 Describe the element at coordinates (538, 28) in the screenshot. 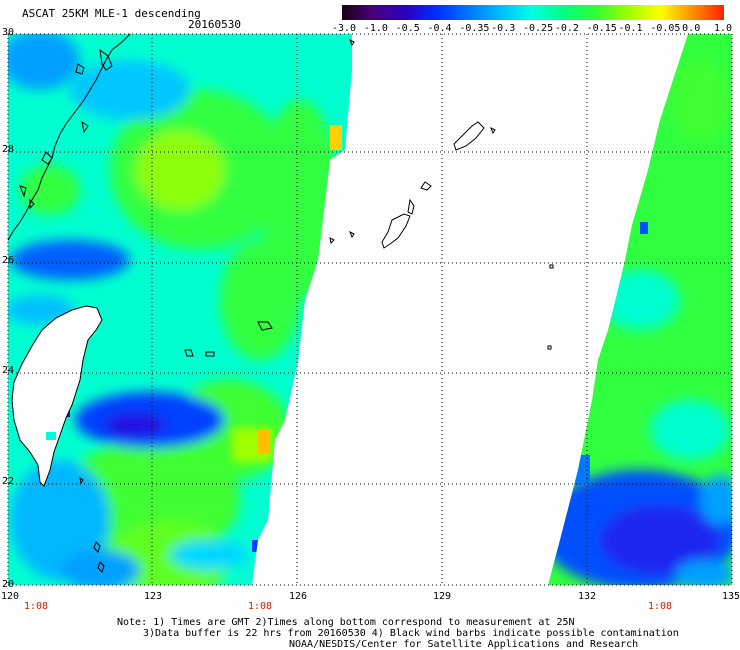

I see `colorbar-label: -0.25` at that location.